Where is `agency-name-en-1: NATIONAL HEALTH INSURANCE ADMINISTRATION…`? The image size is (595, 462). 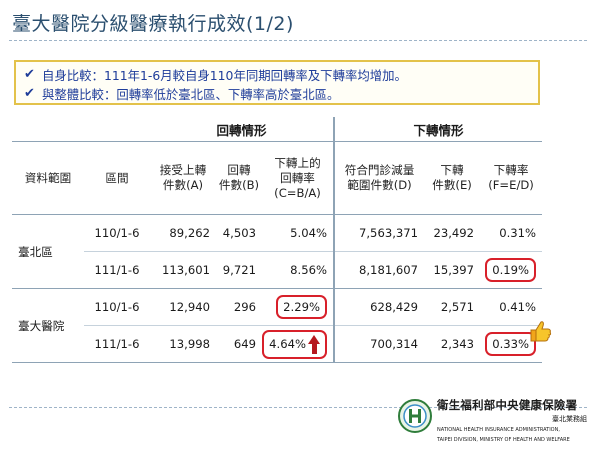 agency-name-en-1: NATIONAL HEALTH INSURANCE ADMINISTRATION… is located at coordinates (498, 430).